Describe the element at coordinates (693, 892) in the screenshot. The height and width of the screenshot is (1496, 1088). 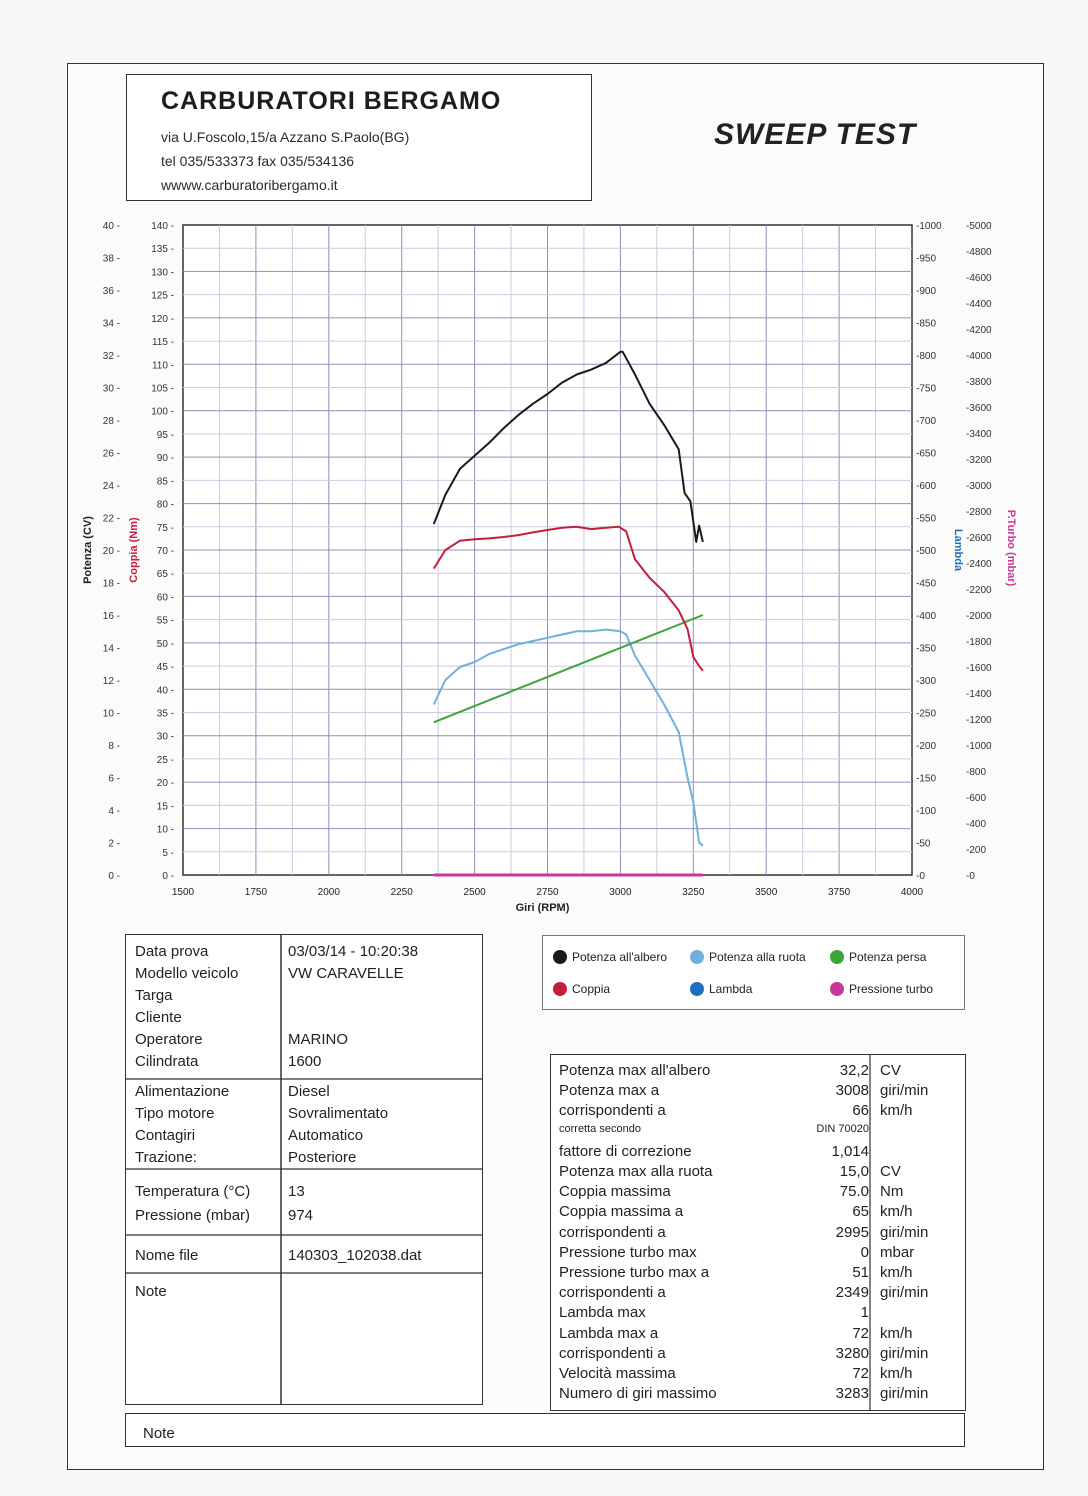
I see `x-tick-label: 3250` at that location.